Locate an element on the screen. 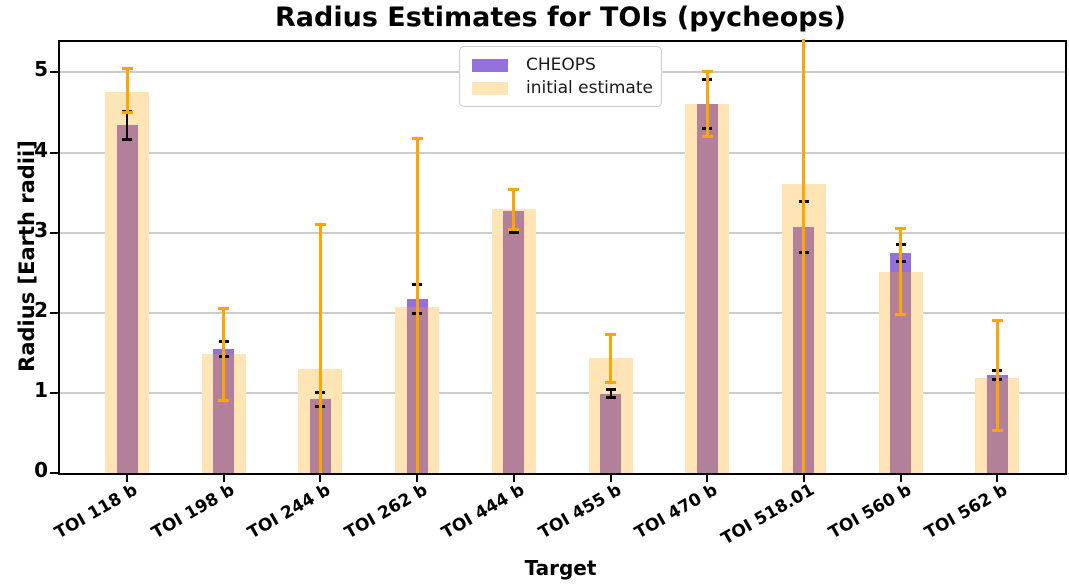  legend-label: CHEOPS is located at coordinates (561, 64).